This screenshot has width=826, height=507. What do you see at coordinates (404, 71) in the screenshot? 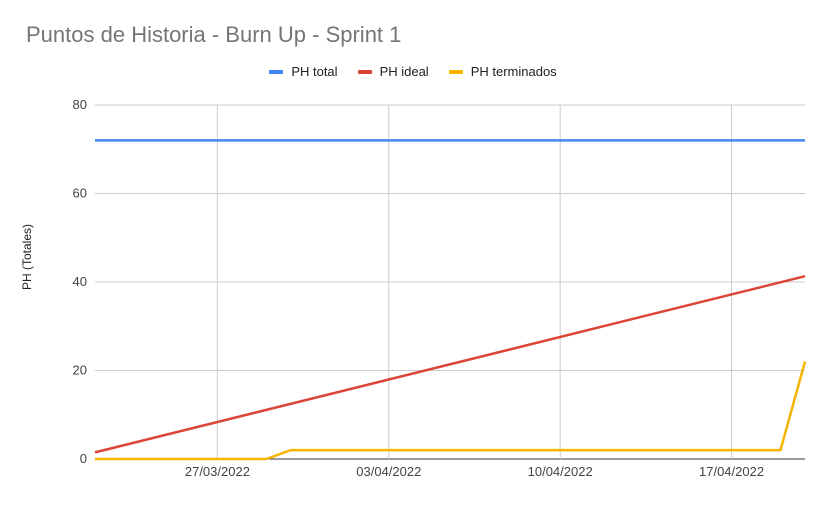
I see `legend-label-ph-ideal: PH ideal` at bounding box center [404, 71].